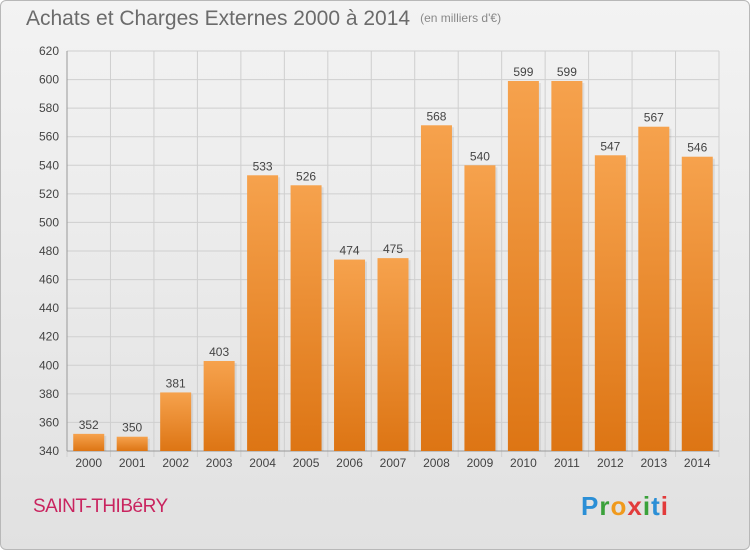  Describe the element at coordinates (619, 506) in the screenshot. I see `logo-letter: o` at that location.